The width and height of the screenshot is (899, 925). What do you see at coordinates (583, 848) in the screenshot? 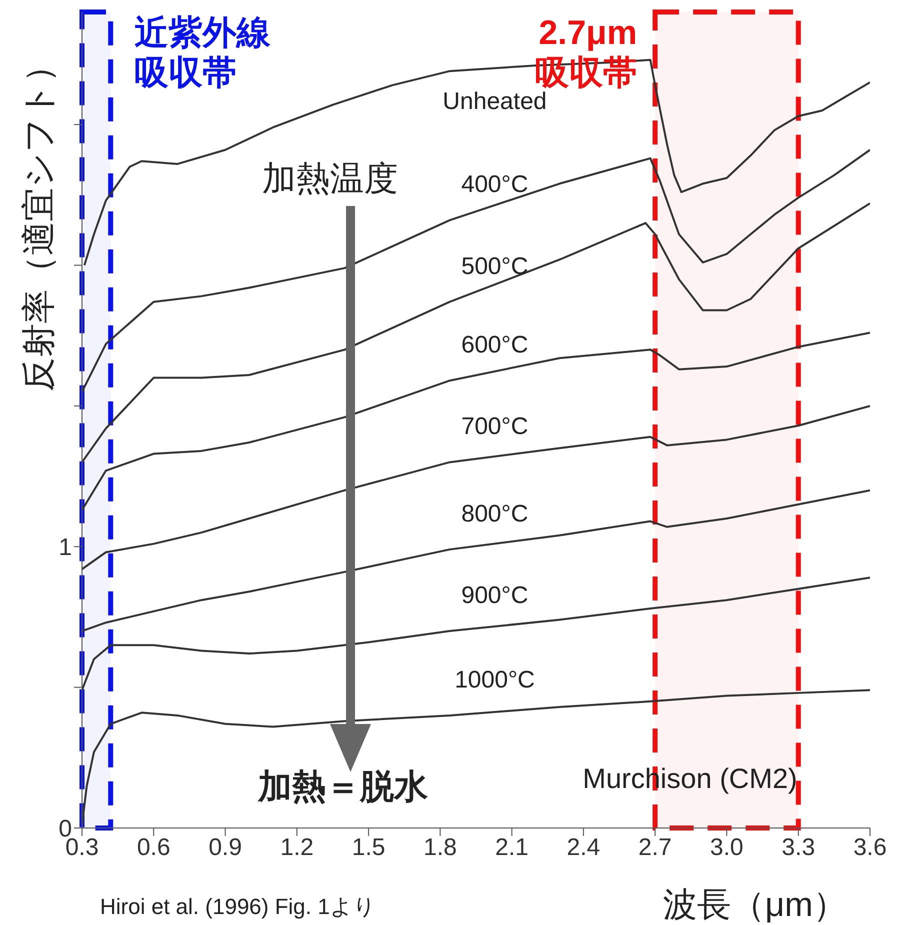
I see `x-tick-label: 2.4` at bounding box center [583, 848].